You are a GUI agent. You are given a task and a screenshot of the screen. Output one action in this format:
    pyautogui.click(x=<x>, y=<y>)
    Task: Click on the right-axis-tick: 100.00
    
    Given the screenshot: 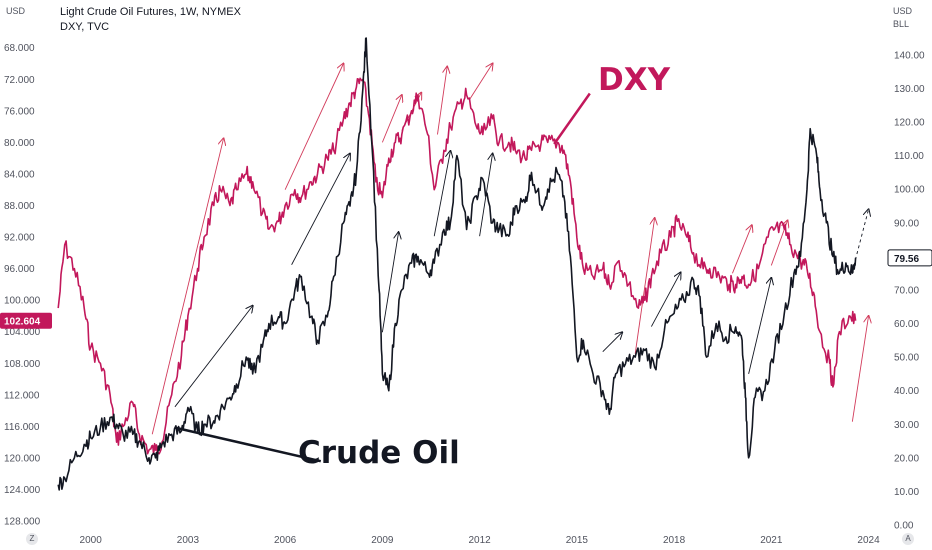 What is the action you would take?
    pyautogui.click(x=909, y=190)
    